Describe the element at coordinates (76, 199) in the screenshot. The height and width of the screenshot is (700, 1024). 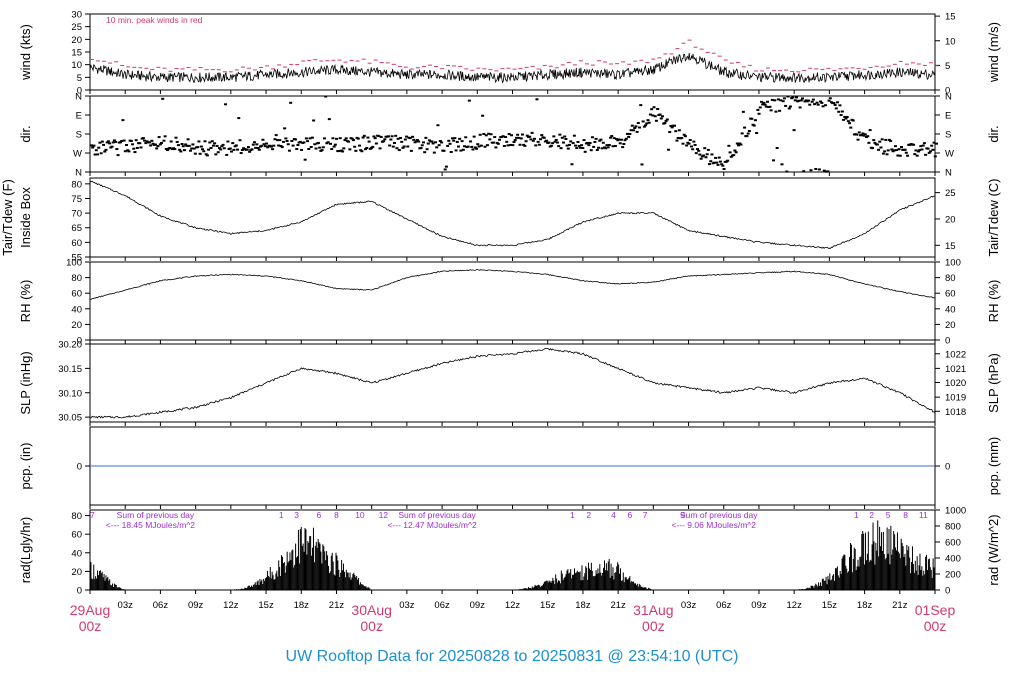
I see `temp-left-tick-label: 75` at that location.